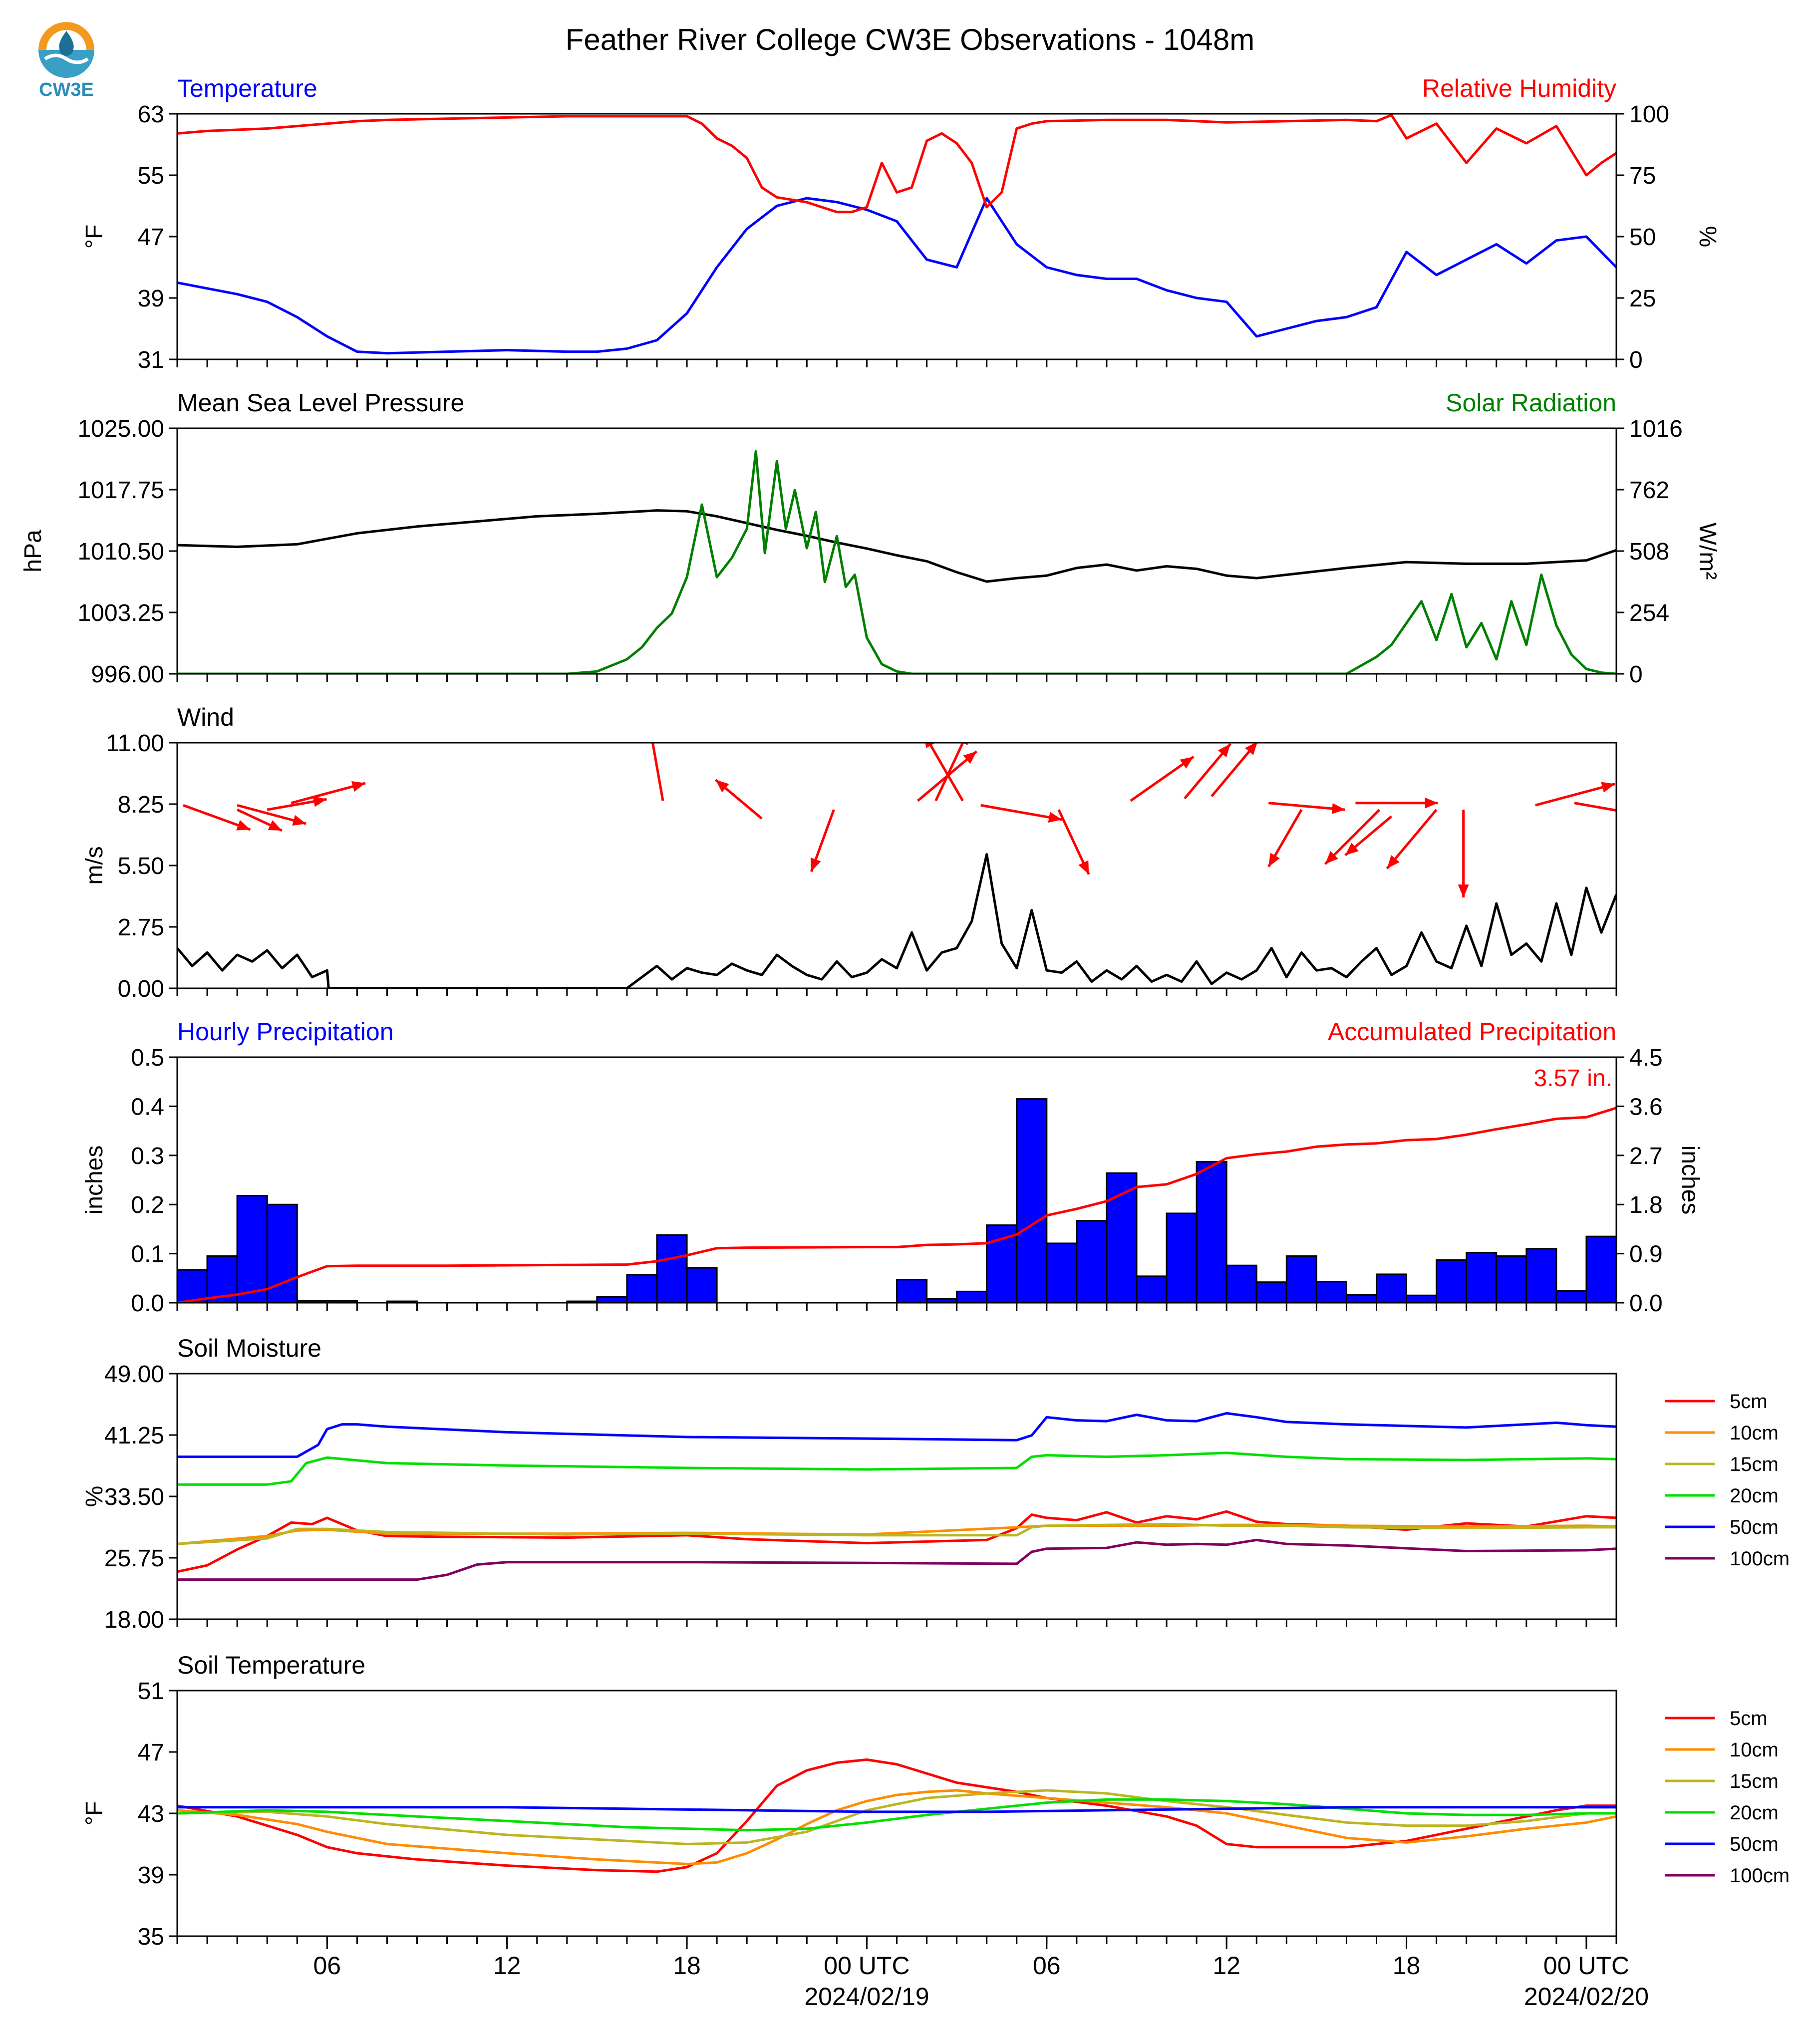 This screenshot has height=2028, width=1820. What do you see at coordinates (247, 88) in the screenshot?
I see `panel-left-title: Temperature` at bounding box center [247, 88].